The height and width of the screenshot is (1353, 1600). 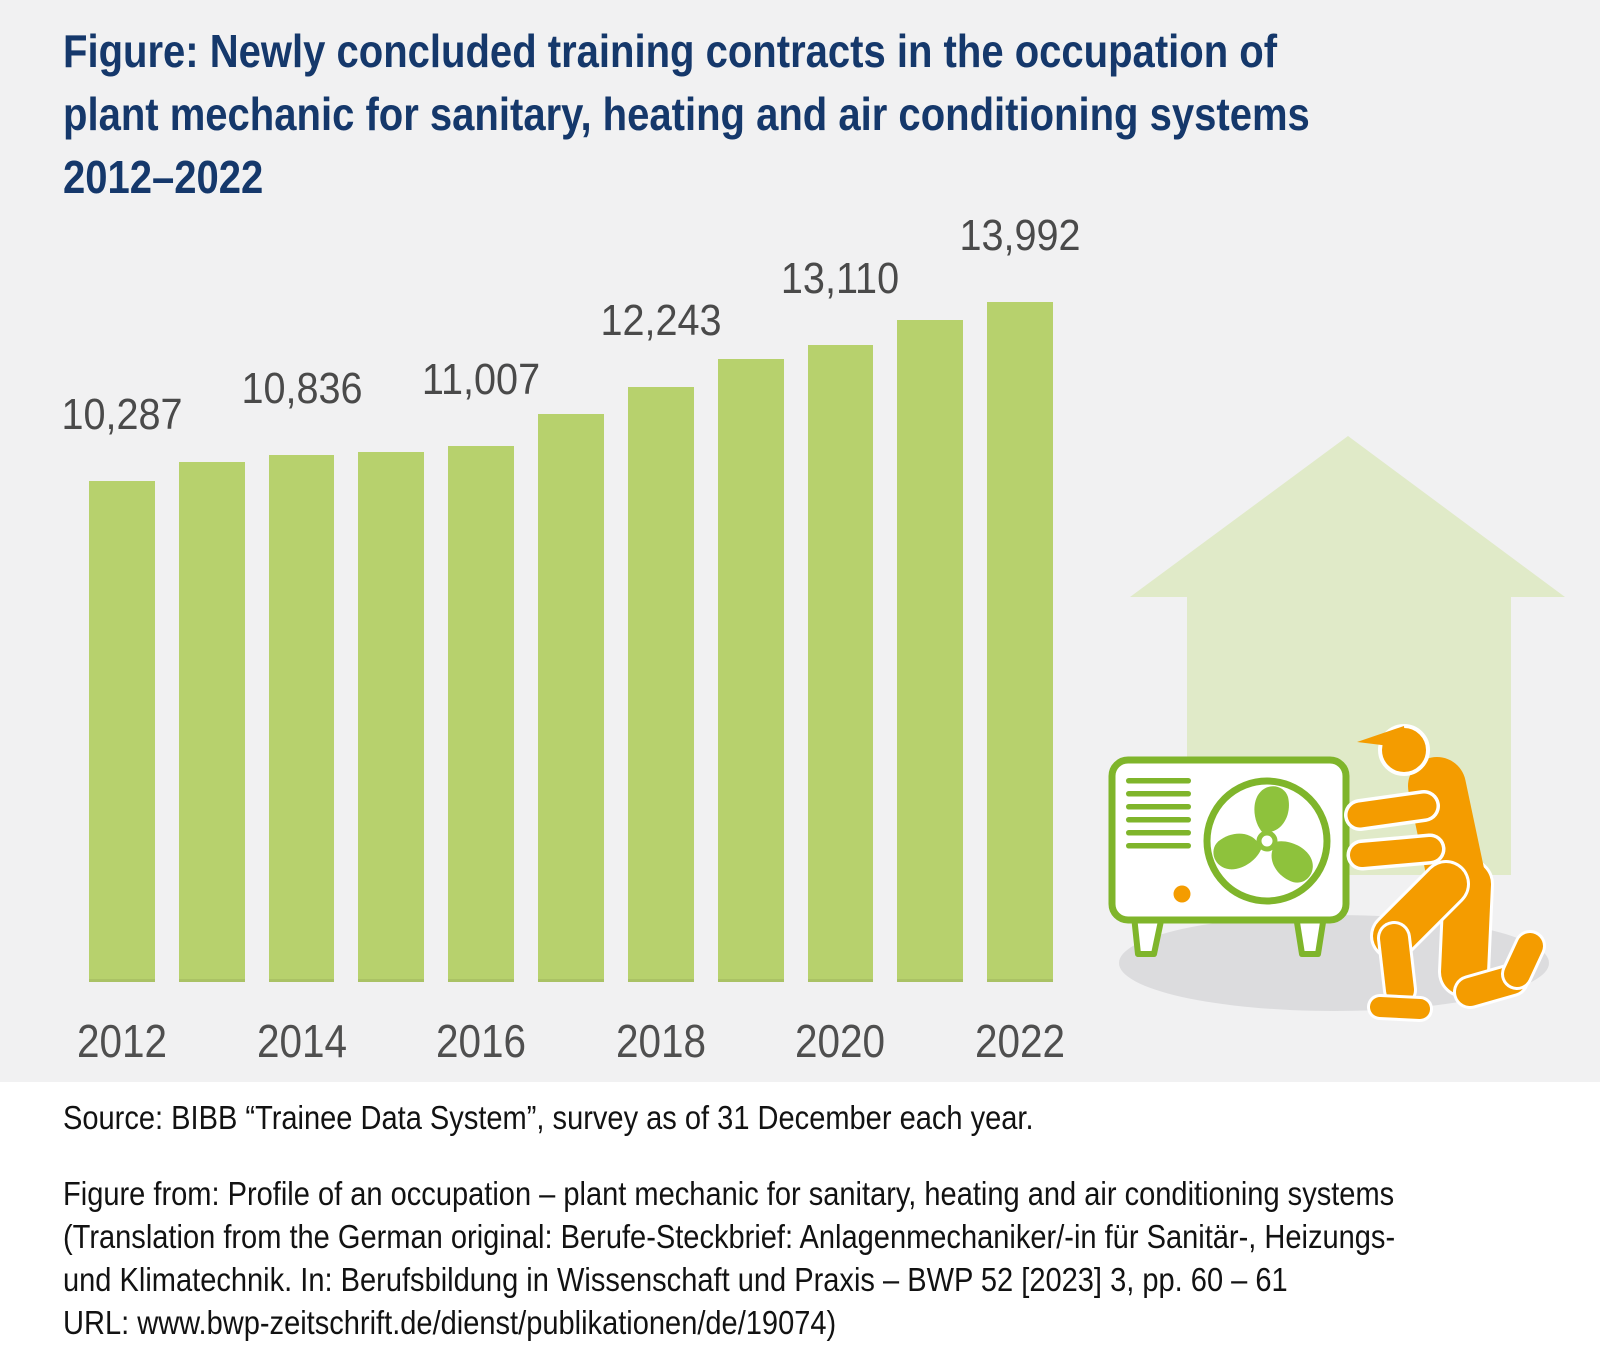 What do you see at coordinates (840, 1041) in the screenshot?
I see `x-axis-label-2020: 2020` at bounding box center [840, 1041].